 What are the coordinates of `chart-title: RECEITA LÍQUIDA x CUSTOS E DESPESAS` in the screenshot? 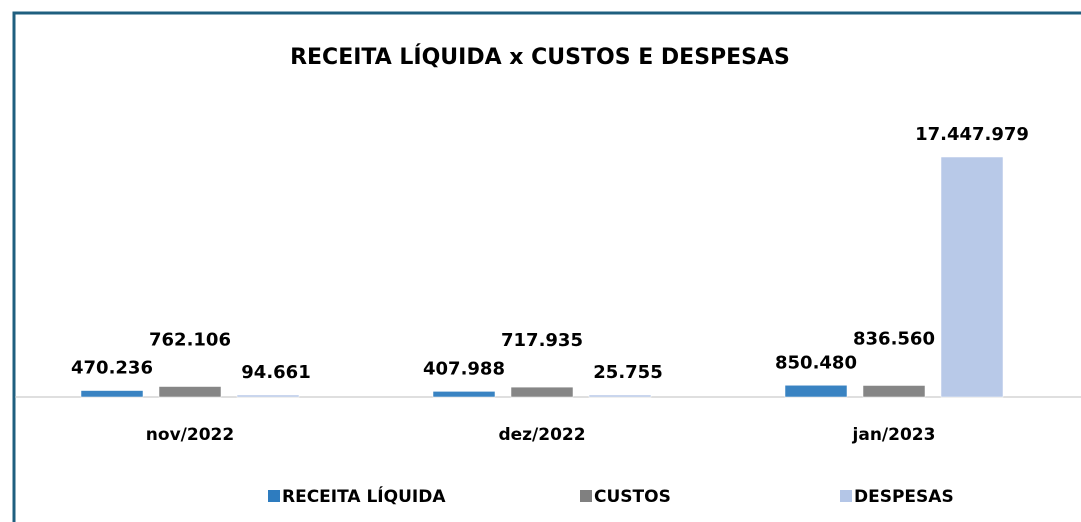 It's located at (540, 57).